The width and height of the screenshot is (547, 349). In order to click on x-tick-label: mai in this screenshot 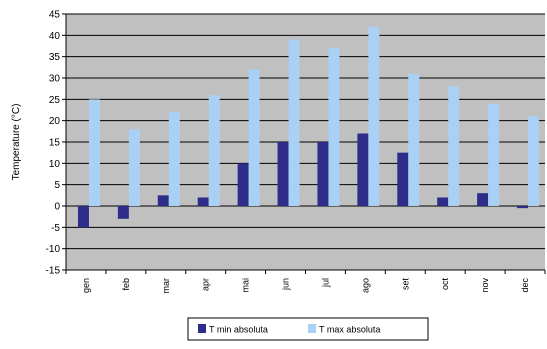, I will do `click(246, 285)`.